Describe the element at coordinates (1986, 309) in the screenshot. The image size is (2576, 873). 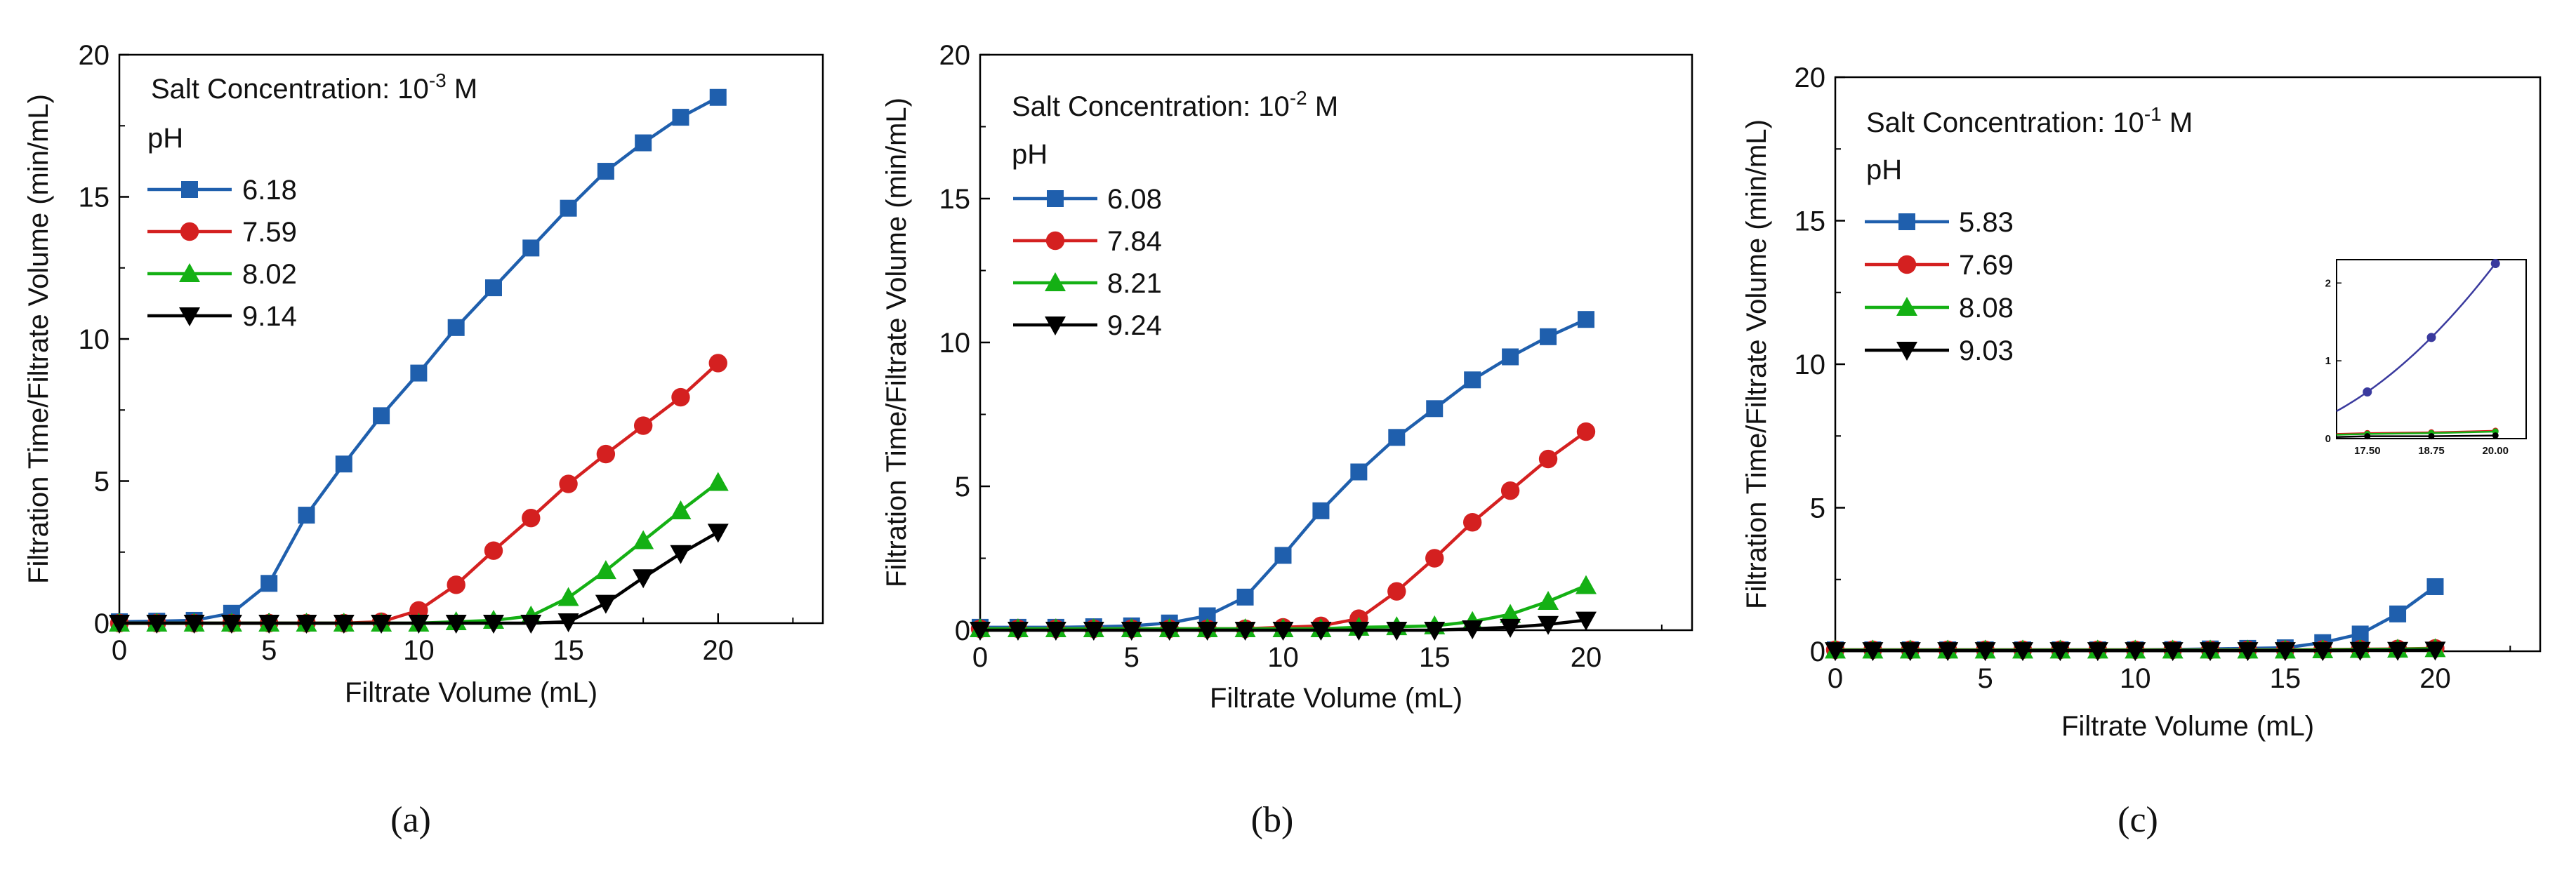
I see `legend-label: 8.08` at that location.